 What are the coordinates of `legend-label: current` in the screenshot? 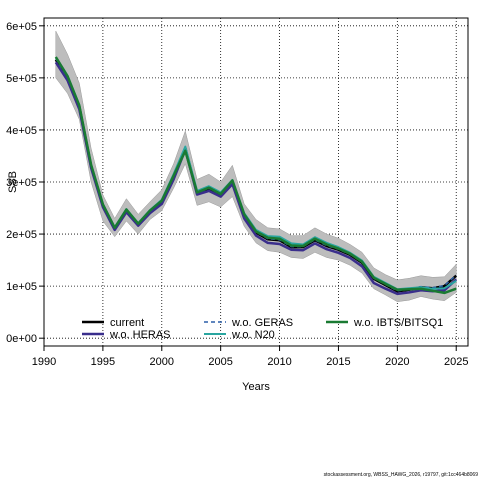 It's located at (127, 323).